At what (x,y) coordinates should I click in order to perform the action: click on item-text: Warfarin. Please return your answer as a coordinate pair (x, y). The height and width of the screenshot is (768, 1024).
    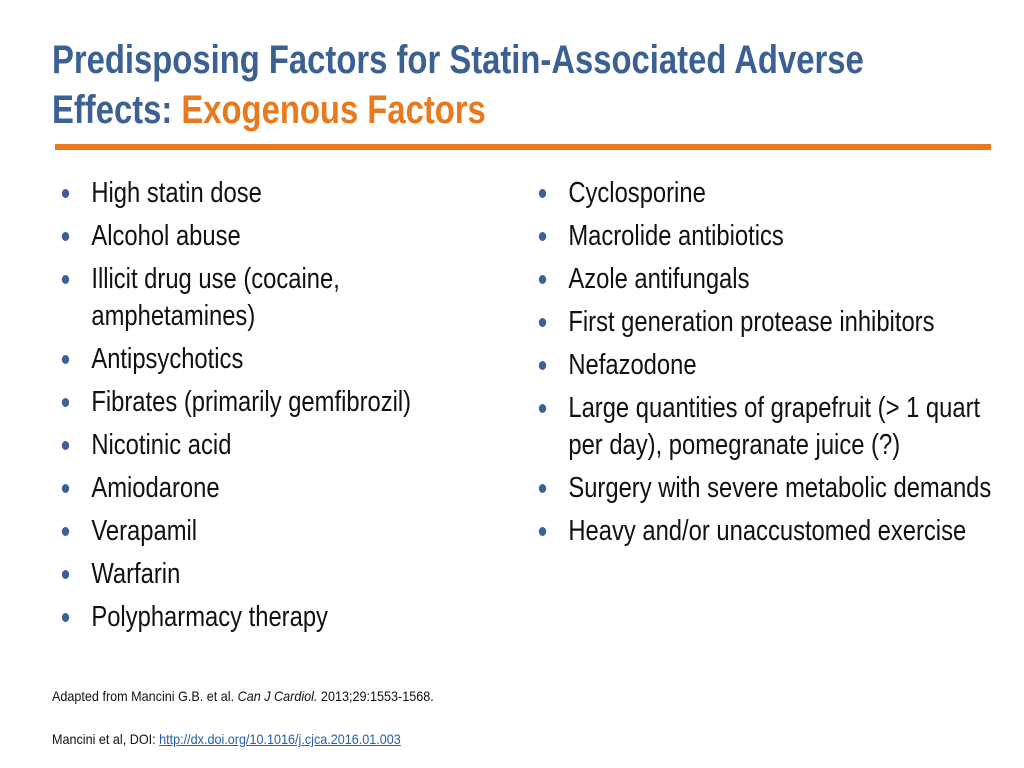
    Looking at the image, I should click on (136, 574).